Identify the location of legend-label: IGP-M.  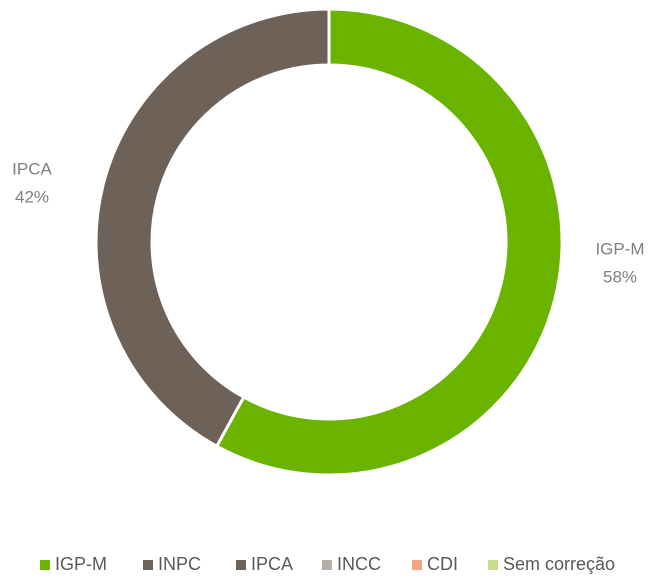
(81, 564).